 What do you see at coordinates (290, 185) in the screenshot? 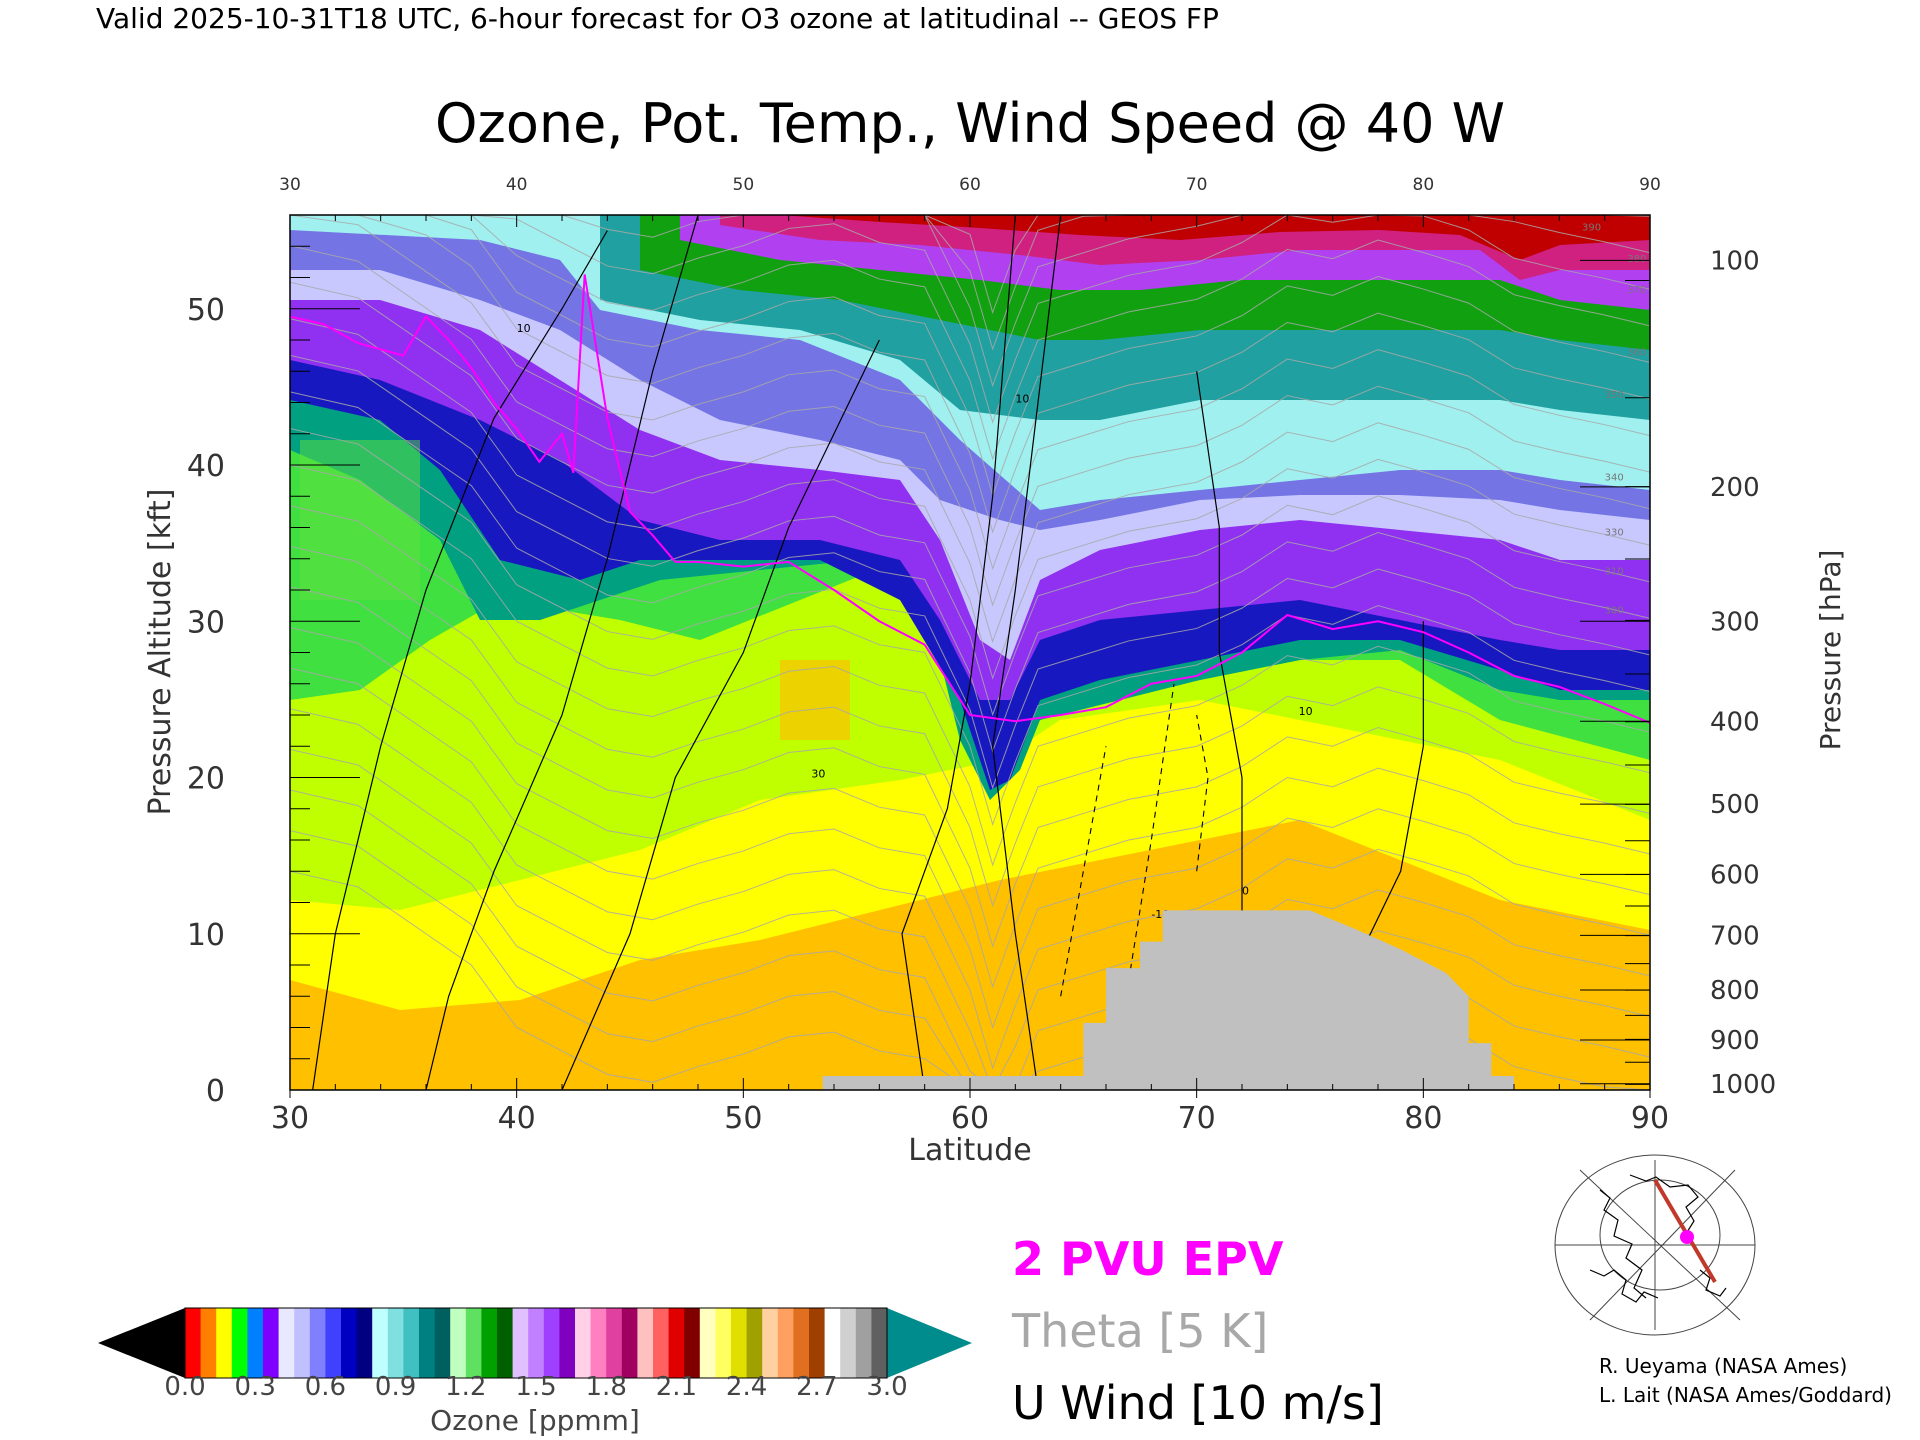
I see `x-tick-label-top: 30` at bounding box center [290, 185].